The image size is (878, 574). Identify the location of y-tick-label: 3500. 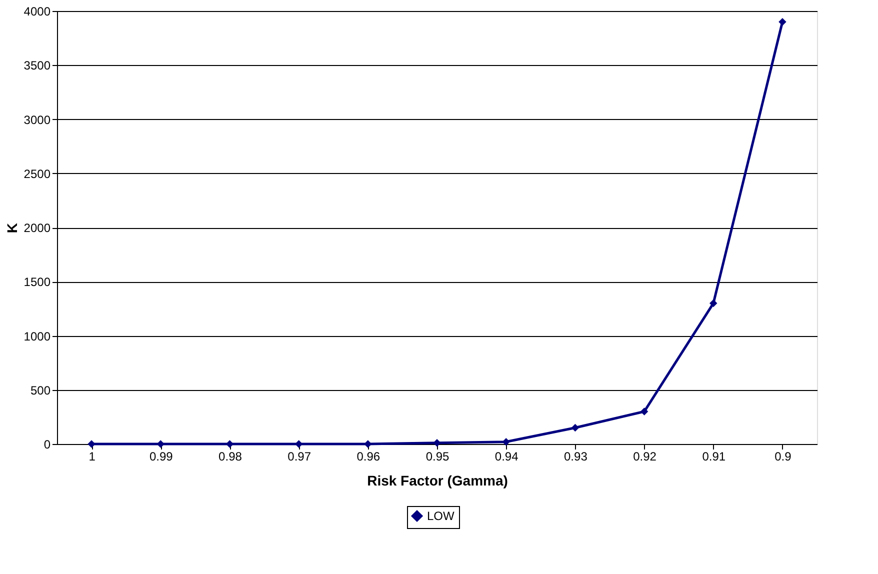
(37, 65).